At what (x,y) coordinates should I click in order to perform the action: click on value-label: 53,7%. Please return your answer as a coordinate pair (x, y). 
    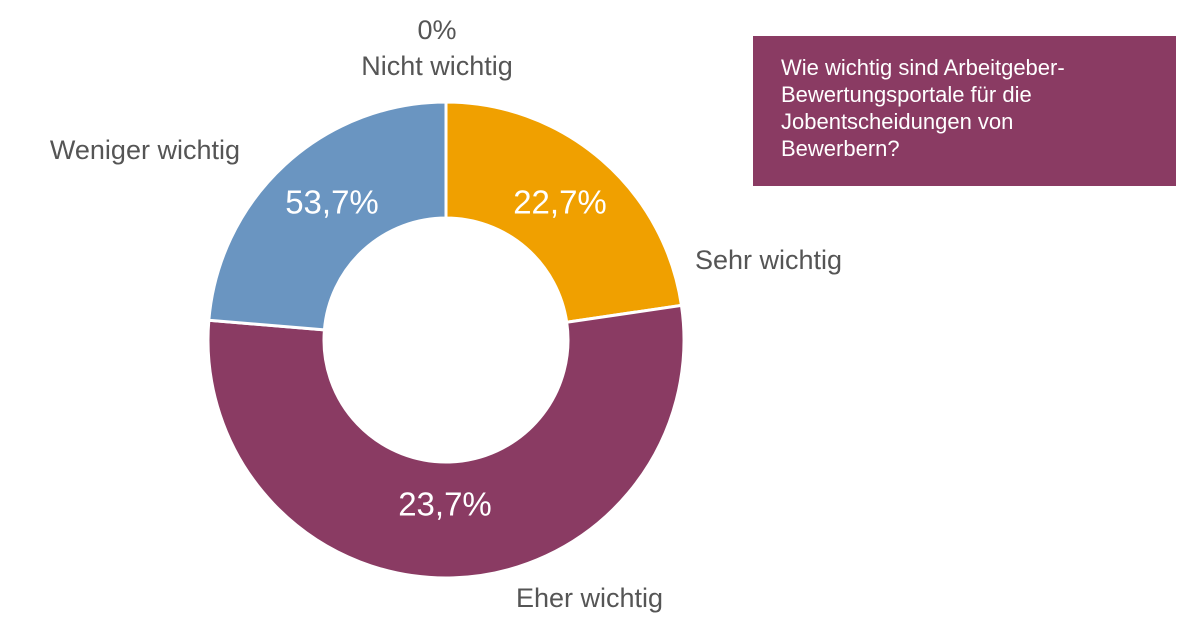
    Looking at the image, I should click on (332, 202).